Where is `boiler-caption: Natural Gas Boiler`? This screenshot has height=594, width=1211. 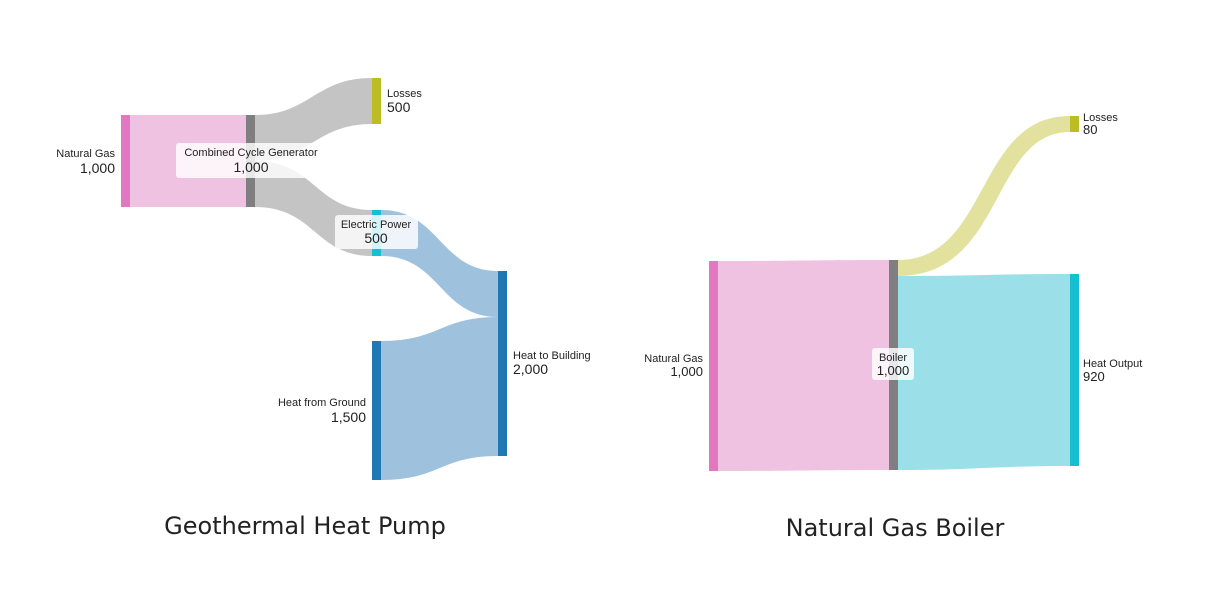
boiler-caption: Natural Gas Boiler is located at coordinates (895, 528).